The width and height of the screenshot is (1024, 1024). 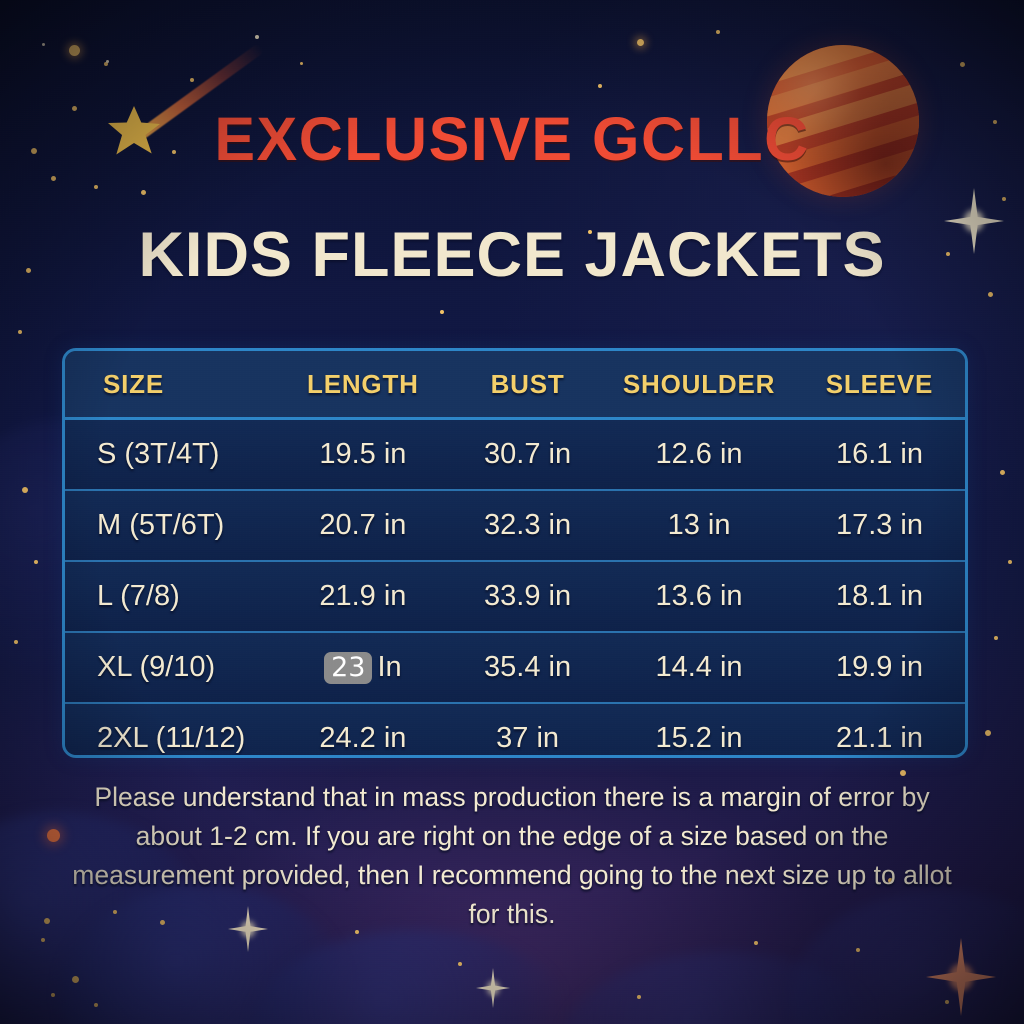 What do you see at coordinates (528, 728) in the screenshot?
I see `cell-bust: 37 in` at bounding box center [528, 728].